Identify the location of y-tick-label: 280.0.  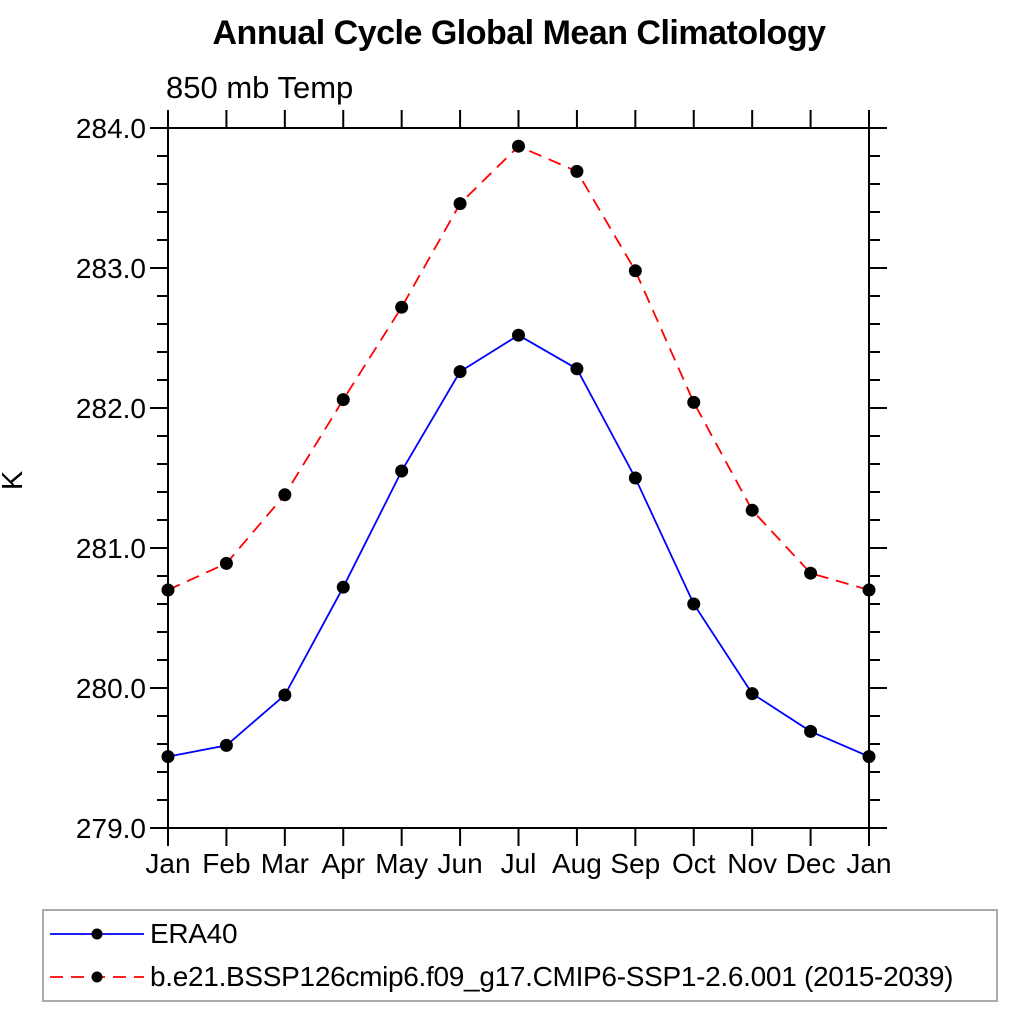
(111, 688).